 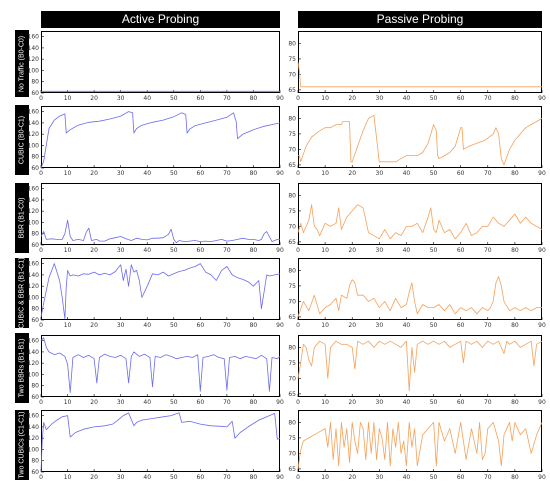 What do you see at coordinates (417, 293) in the screenshot?
I see `plot-passive-3: 0 10 20 30 40 50 60 70 80 90 65 70 75 80` at bounding box center [417, 293].